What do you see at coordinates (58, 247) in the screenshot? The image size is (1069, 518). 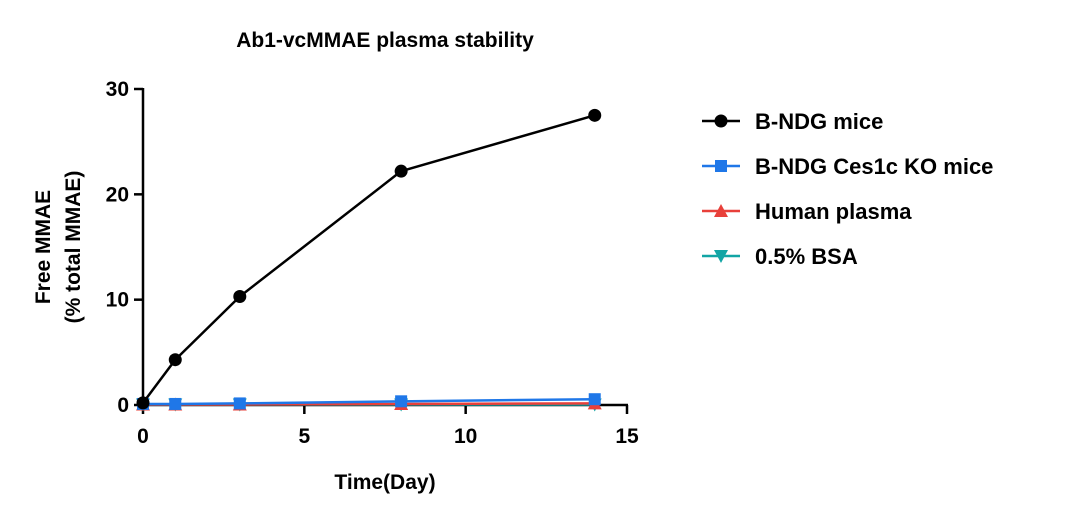 I see `y-axis-title: Free MMAE (% total MMAE)` at bounding box center [58, 247].